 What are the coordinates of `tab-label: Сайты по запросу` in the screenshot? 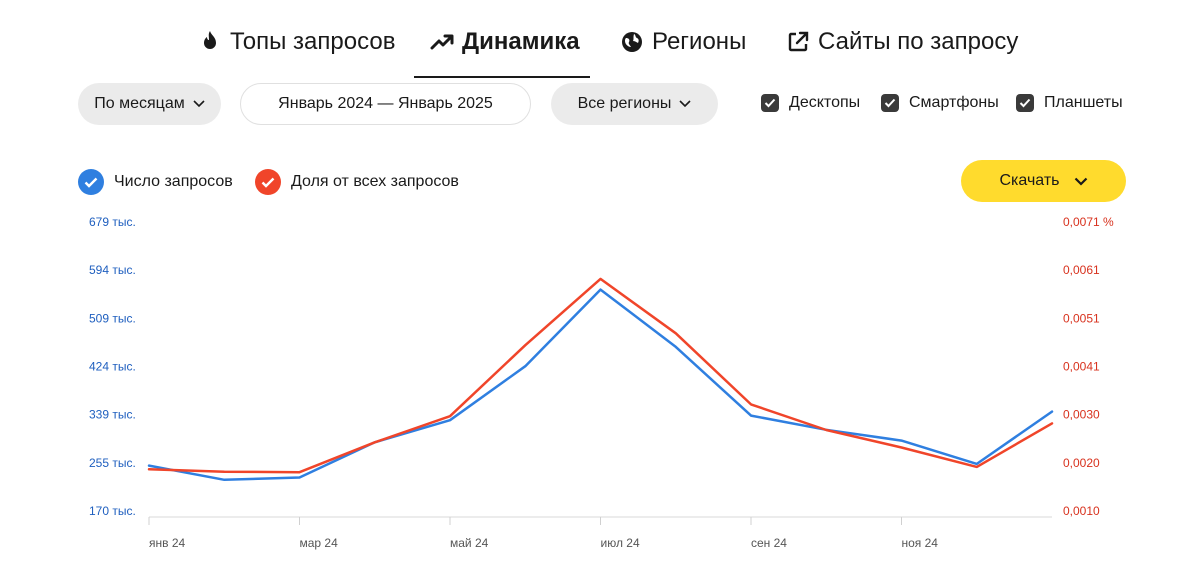 It's located at (918, 41).